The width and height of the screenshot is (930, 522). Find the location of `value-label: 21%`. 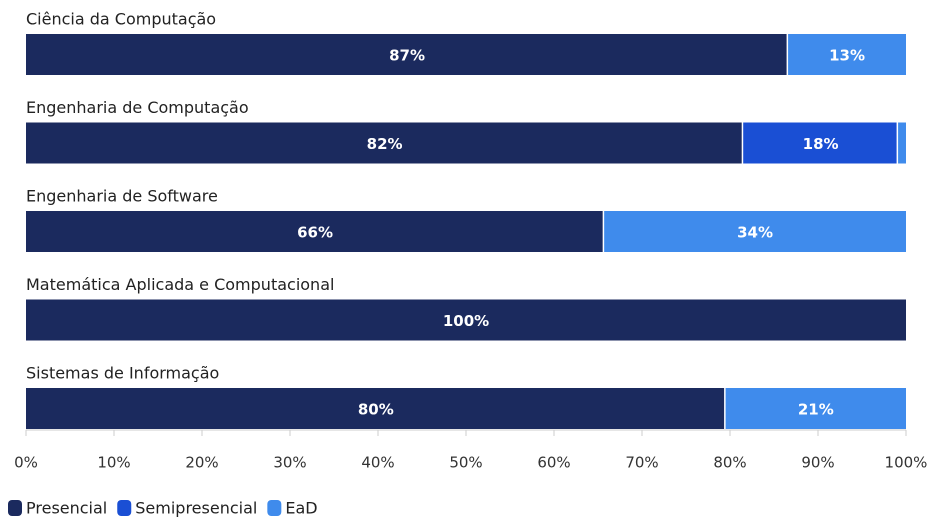

value-label: 21% is located at coordinates (816, 410).